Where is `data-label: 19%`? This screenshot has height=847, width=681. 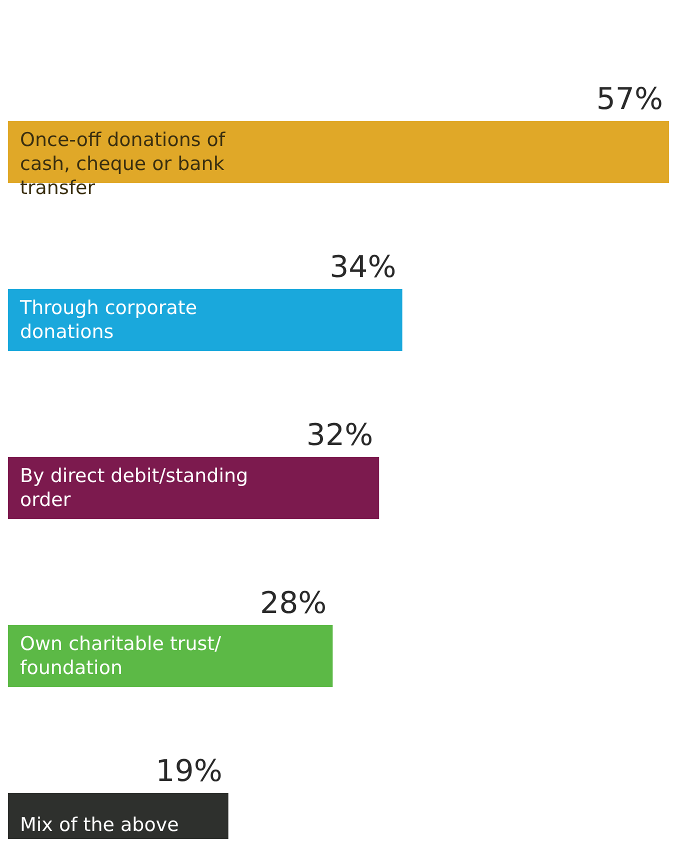 data-label: 19% is located at coordinates (189, 771).